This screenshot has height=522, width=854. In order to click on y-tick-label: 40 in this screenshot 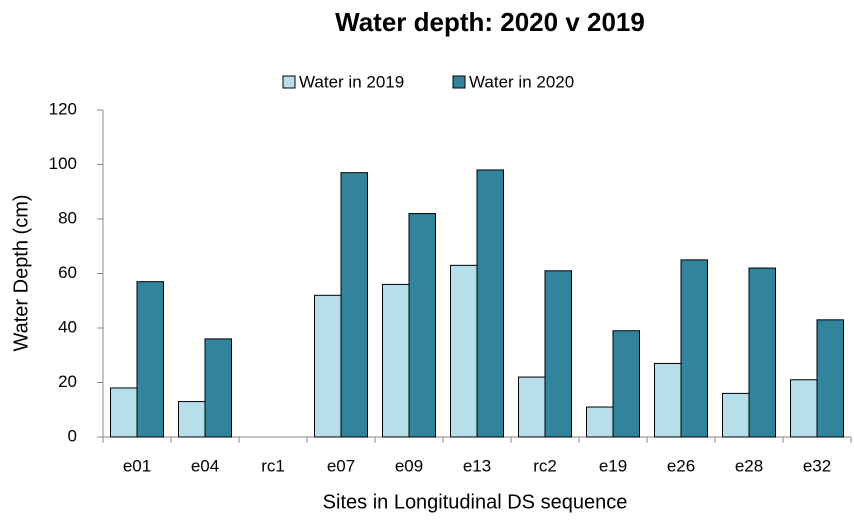, I will do `click(67, 326)`.